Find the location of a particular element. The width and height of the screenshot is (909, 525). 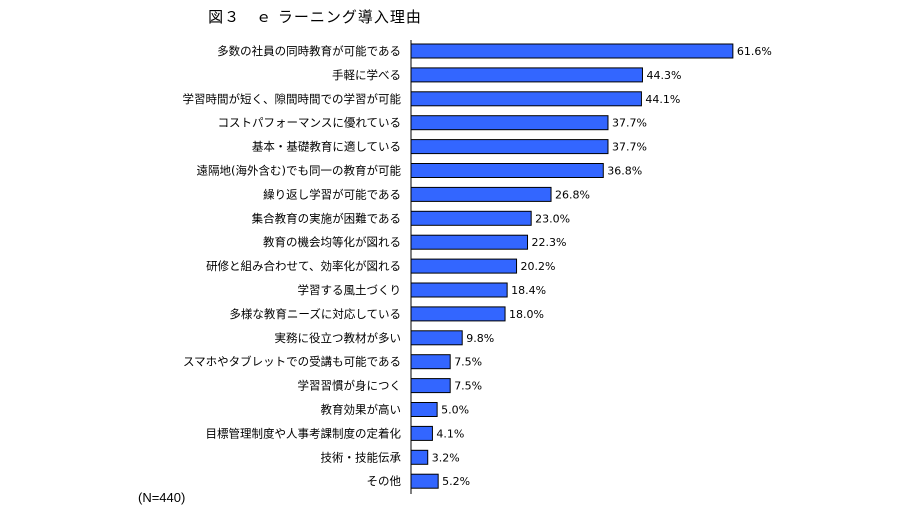

category-label: 学習する風土づくり is located at coordinates (350, 290).